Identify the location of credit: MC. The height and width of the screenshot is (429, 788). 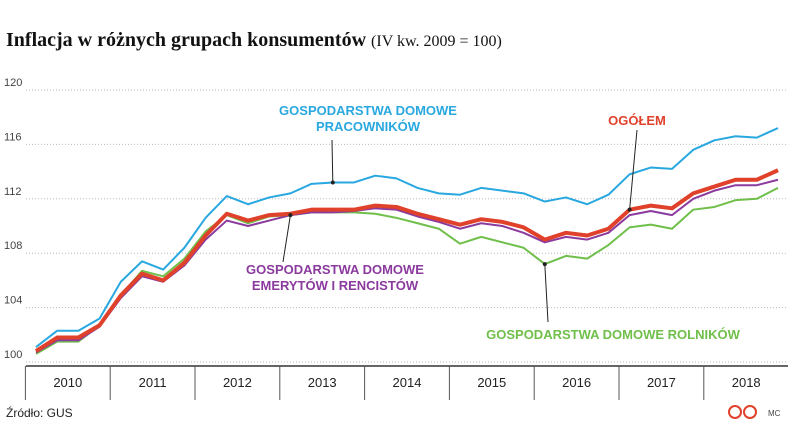
(774, 413).